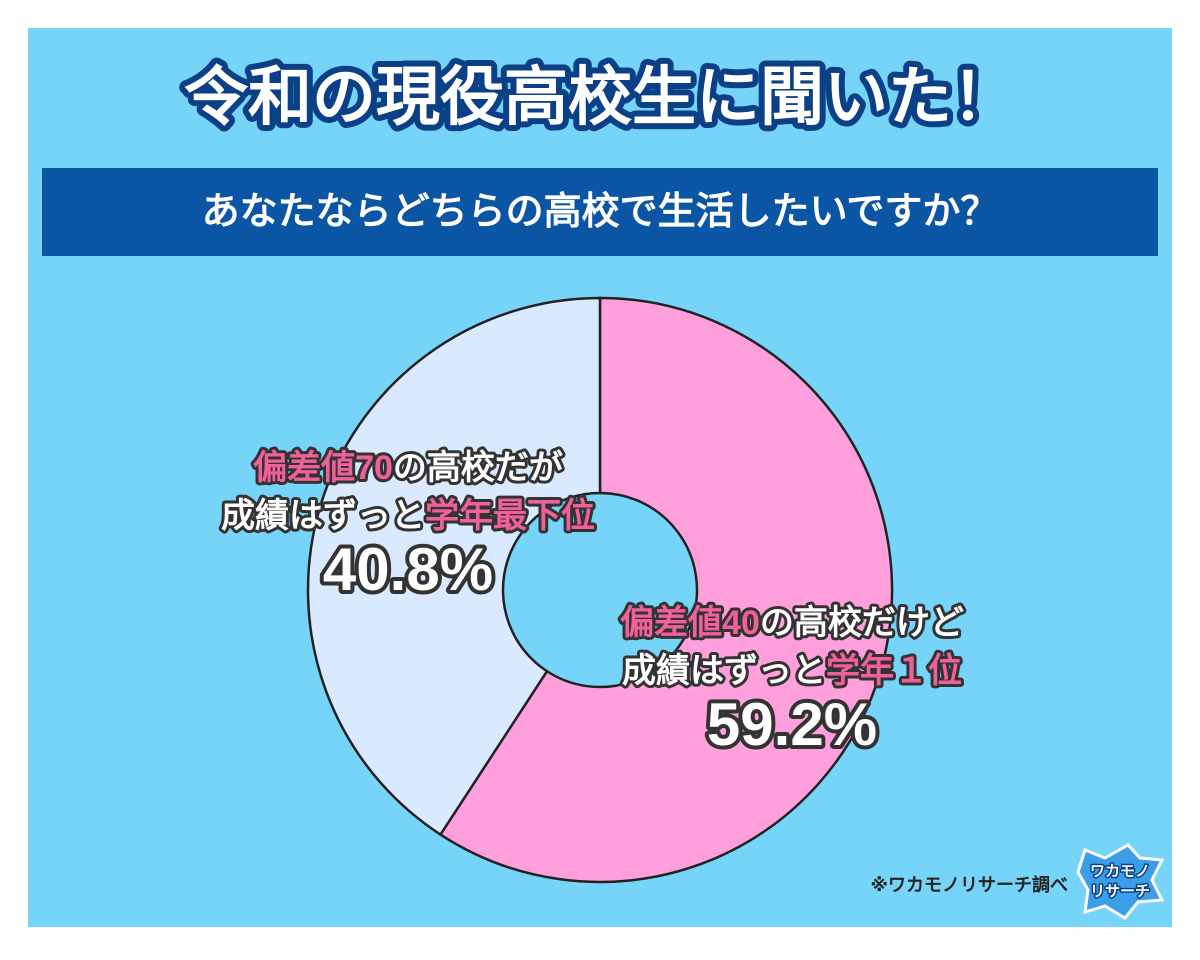 This screenshot has width=1200, height=960. Describe the element at coordinates (510, 515) in the screenshot. I see `slice-label-part: 学年最下位` at that location.